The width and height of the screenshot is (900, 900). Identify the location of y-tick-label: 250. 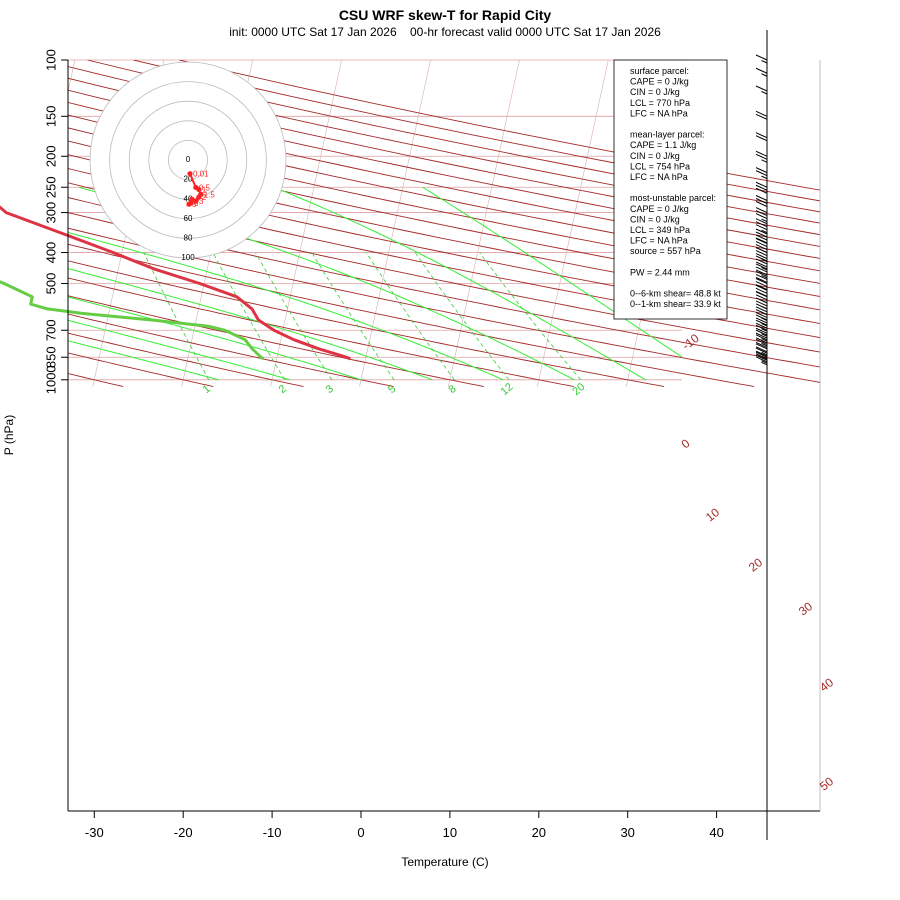
(50, 187).